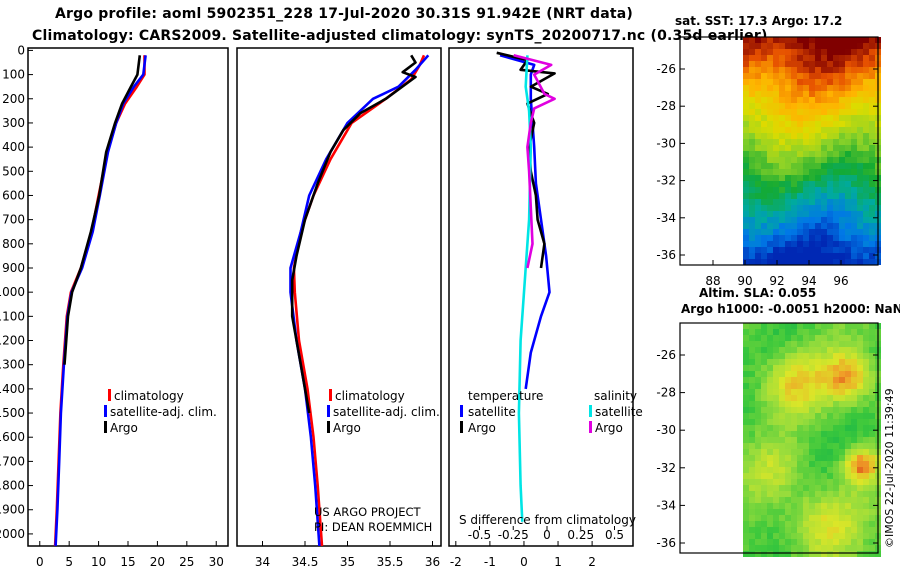 The height and width of the screenshot is (580, 900). I want to click on lat-tick-label: -30, so click(666, 430).